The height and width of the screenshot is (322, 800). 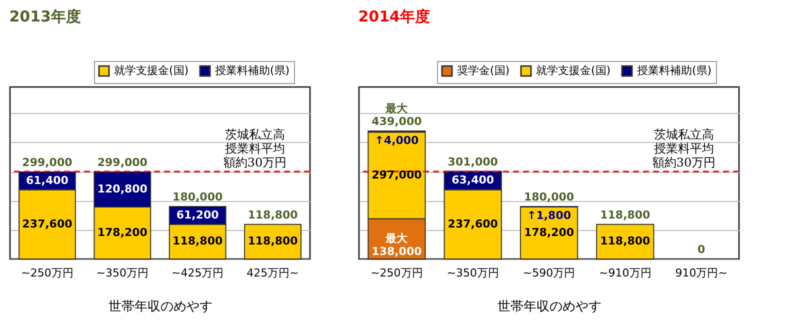 I want to click on x-tick-label: 425万円~, so click(x=272, y=273).